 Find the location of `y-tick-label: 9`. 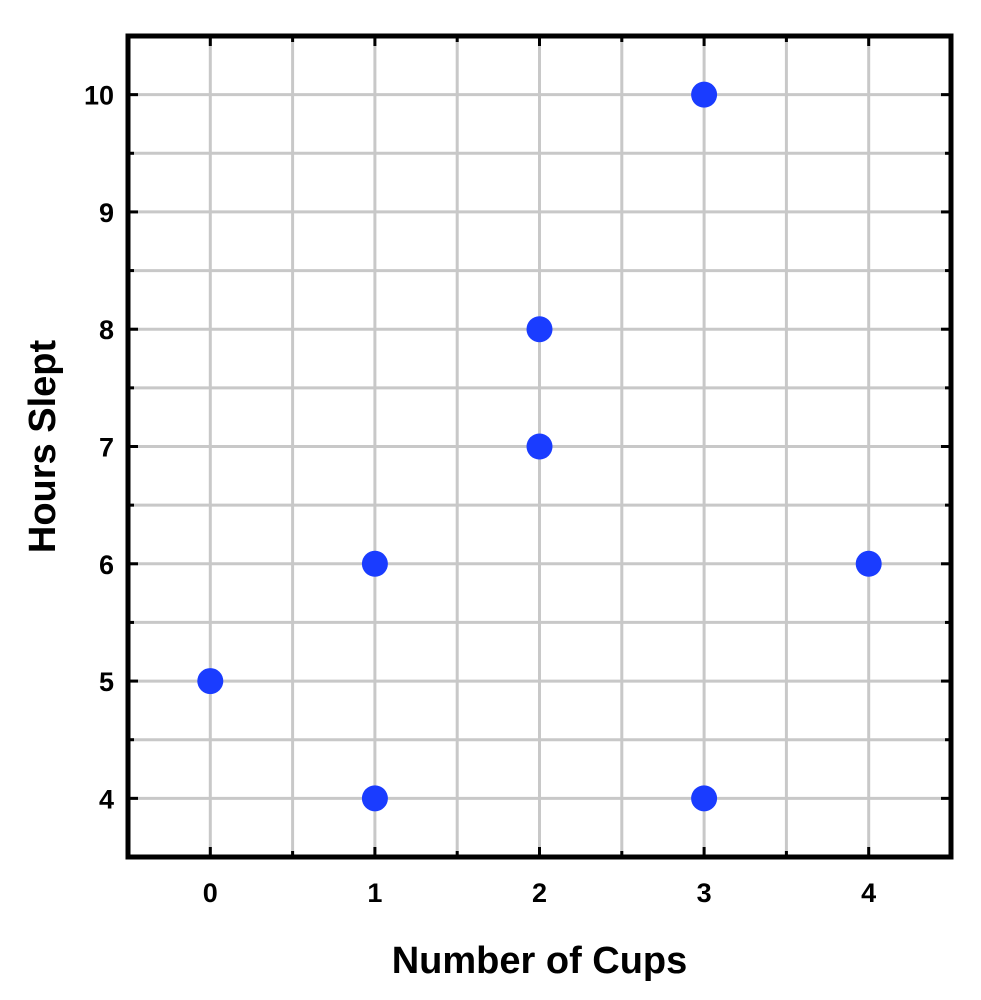

y-tick-label: 9 is located at coordinates (106, 213).